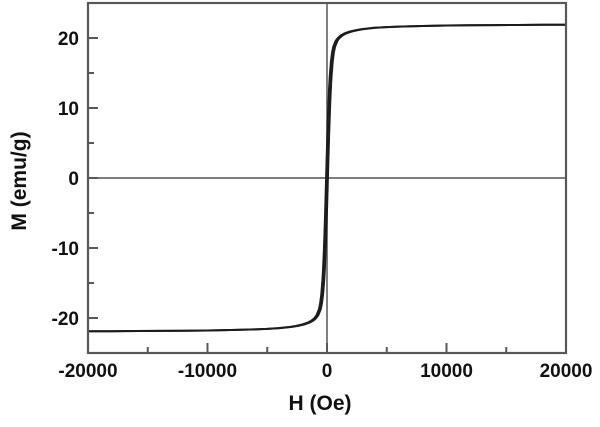 The height and width of the screenshot is (427, 600). Describe the element at coordinates (207, 371) in the screenshot. I see `x-tick-label: -10000` at that location.